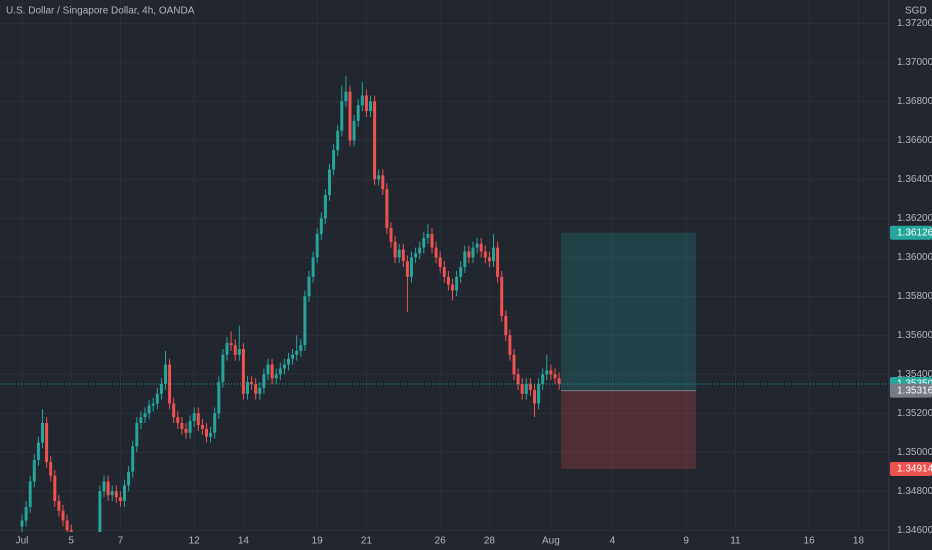 This screenshot has height=550, width=932. Describe the element at coordinates (121, 541) in the screenshot. I see `x-tick-label: 7` at that location.